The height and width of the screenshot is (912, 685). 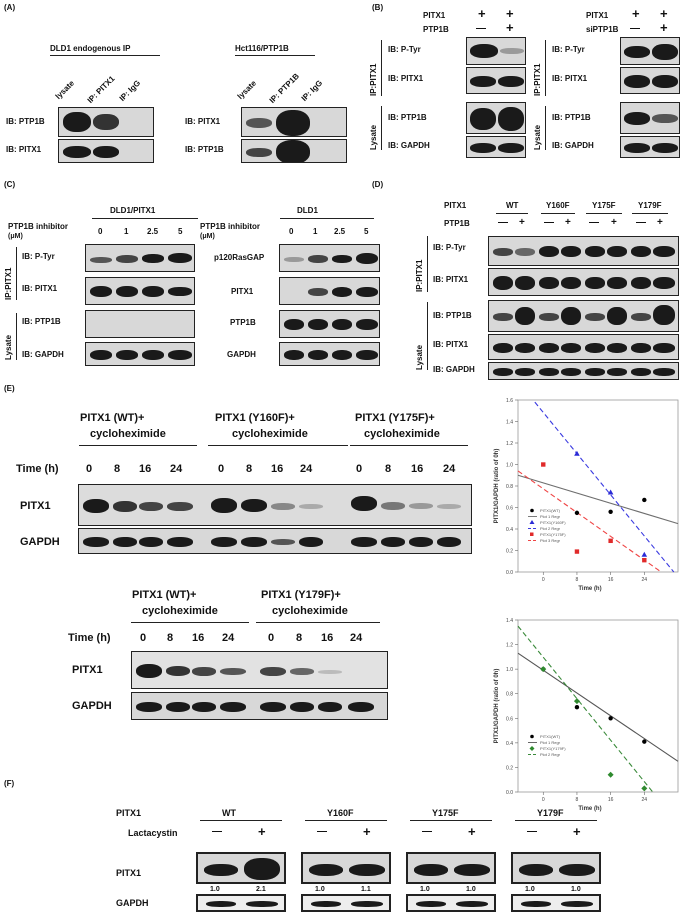 I want to click on plot-area, so click(x=598, y=486).